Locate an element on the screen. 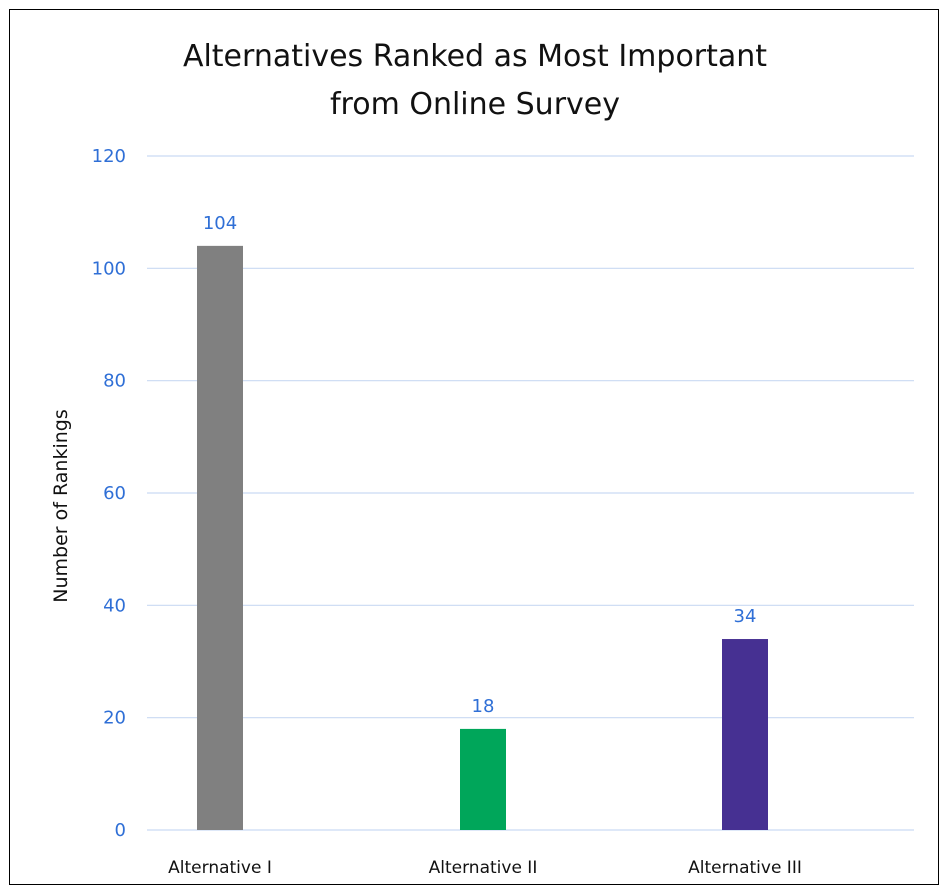 The image size is (950, 894). x-tick-label-2: Alternative II is located at coordinates (483, 868).